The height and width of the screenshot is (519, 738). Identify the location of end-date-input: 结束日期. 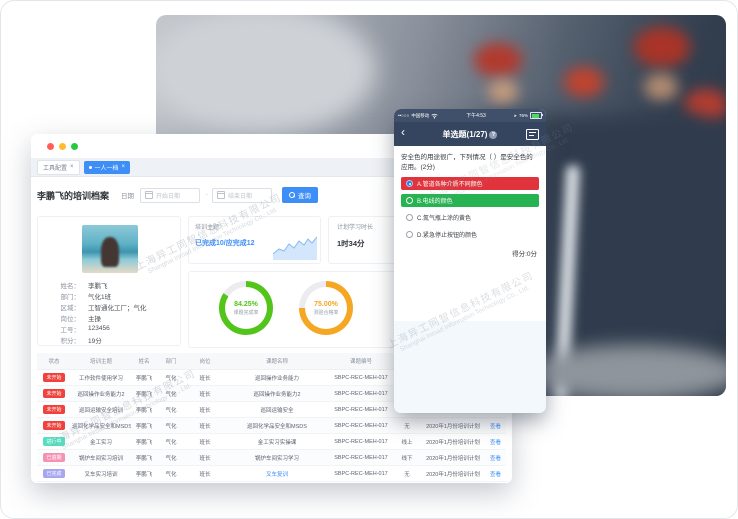
(242, 195).